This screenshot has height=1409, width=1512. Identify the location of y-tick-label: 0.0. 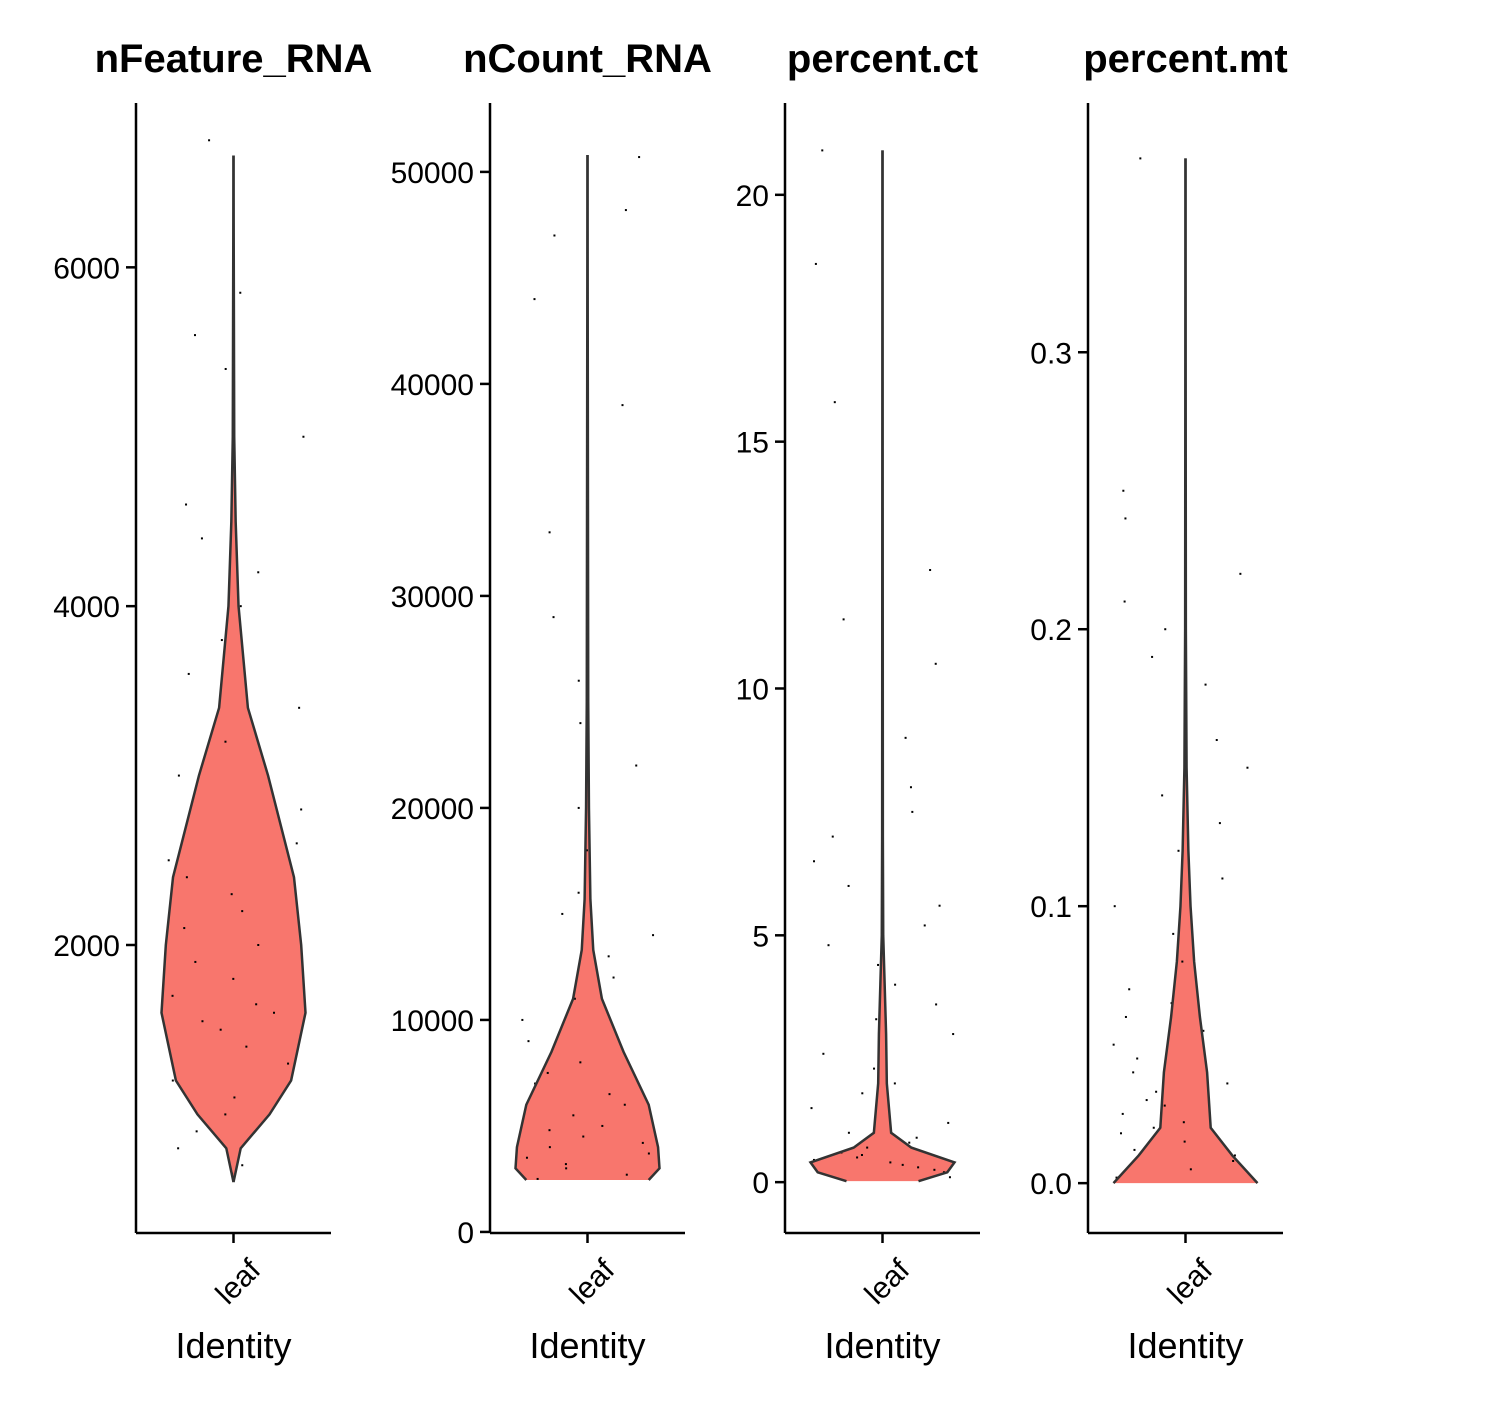
(1051, 1184).